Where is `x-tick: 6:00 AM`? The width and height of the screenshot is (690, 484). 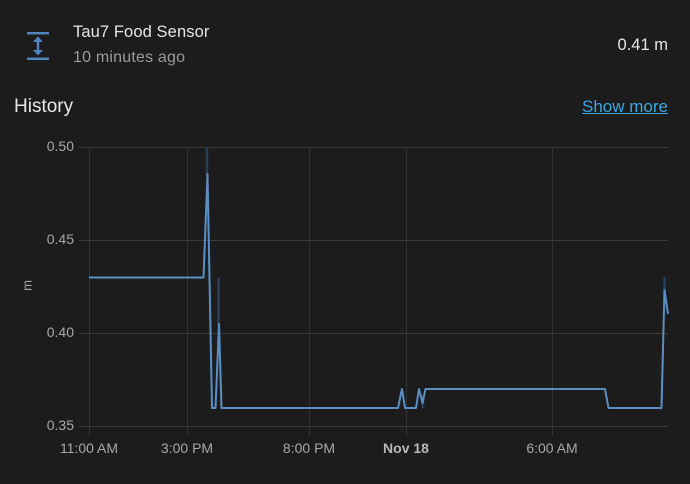 x-tick: 6:00 AM is located at coordinates (552, 448).